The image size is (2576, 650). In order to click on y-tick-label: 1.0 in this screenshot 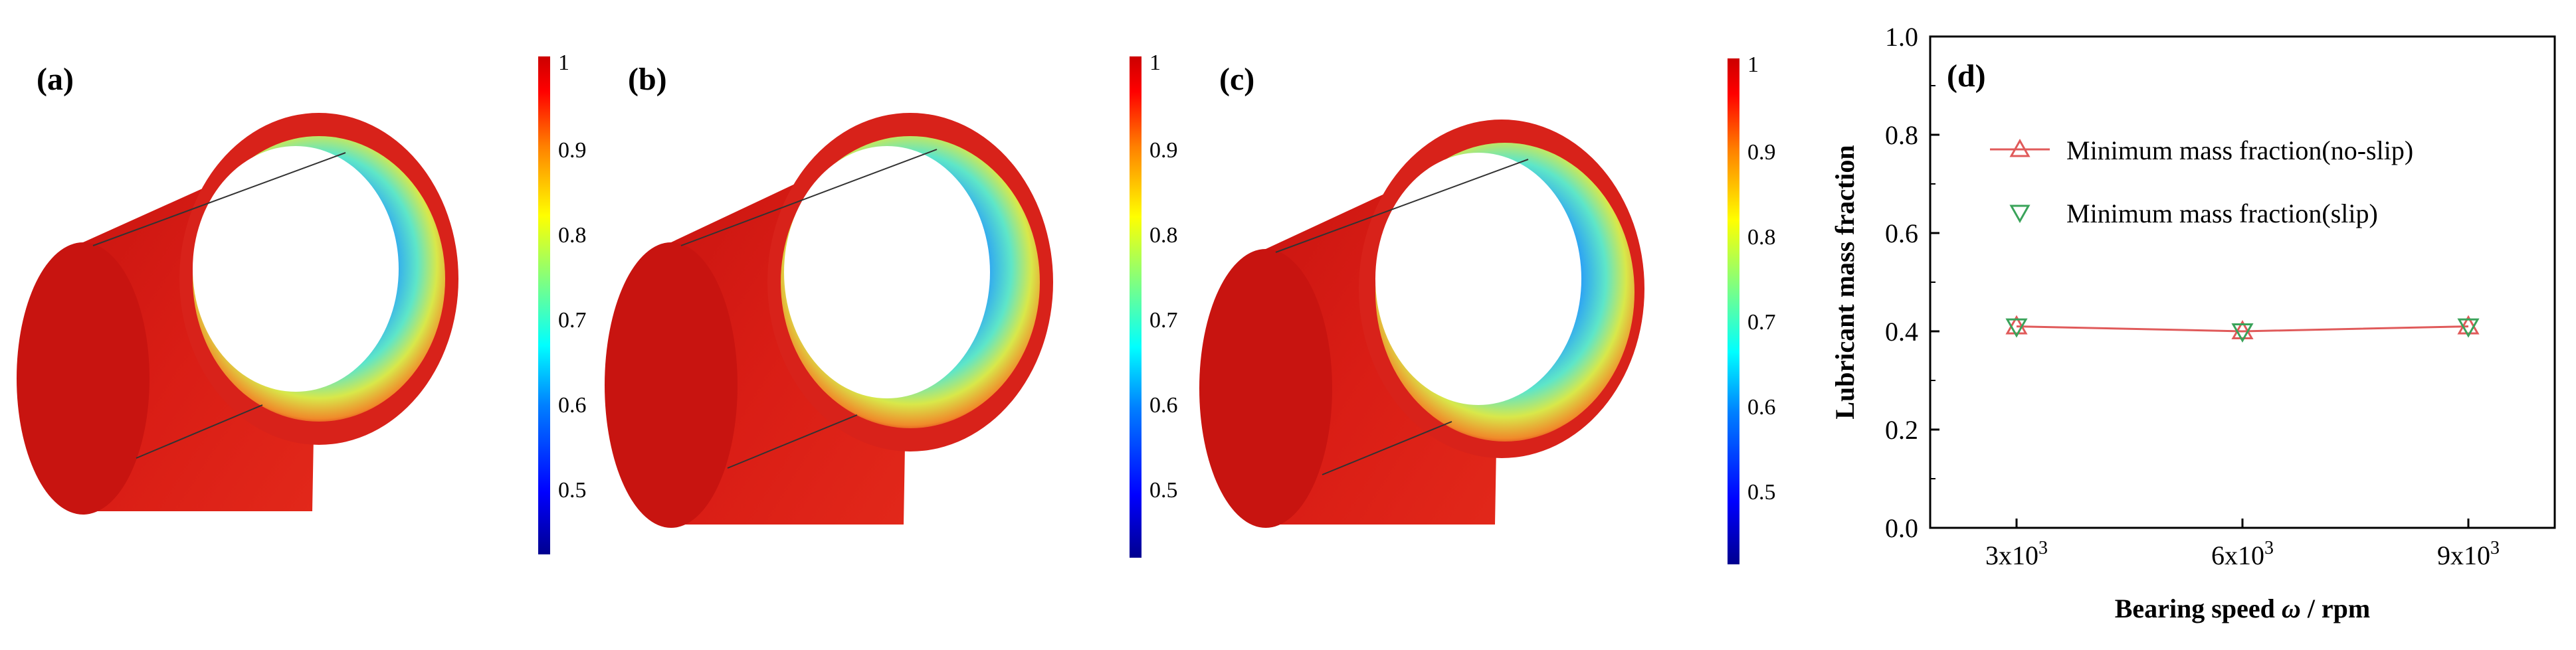, I will do `click(1902, 37)`.